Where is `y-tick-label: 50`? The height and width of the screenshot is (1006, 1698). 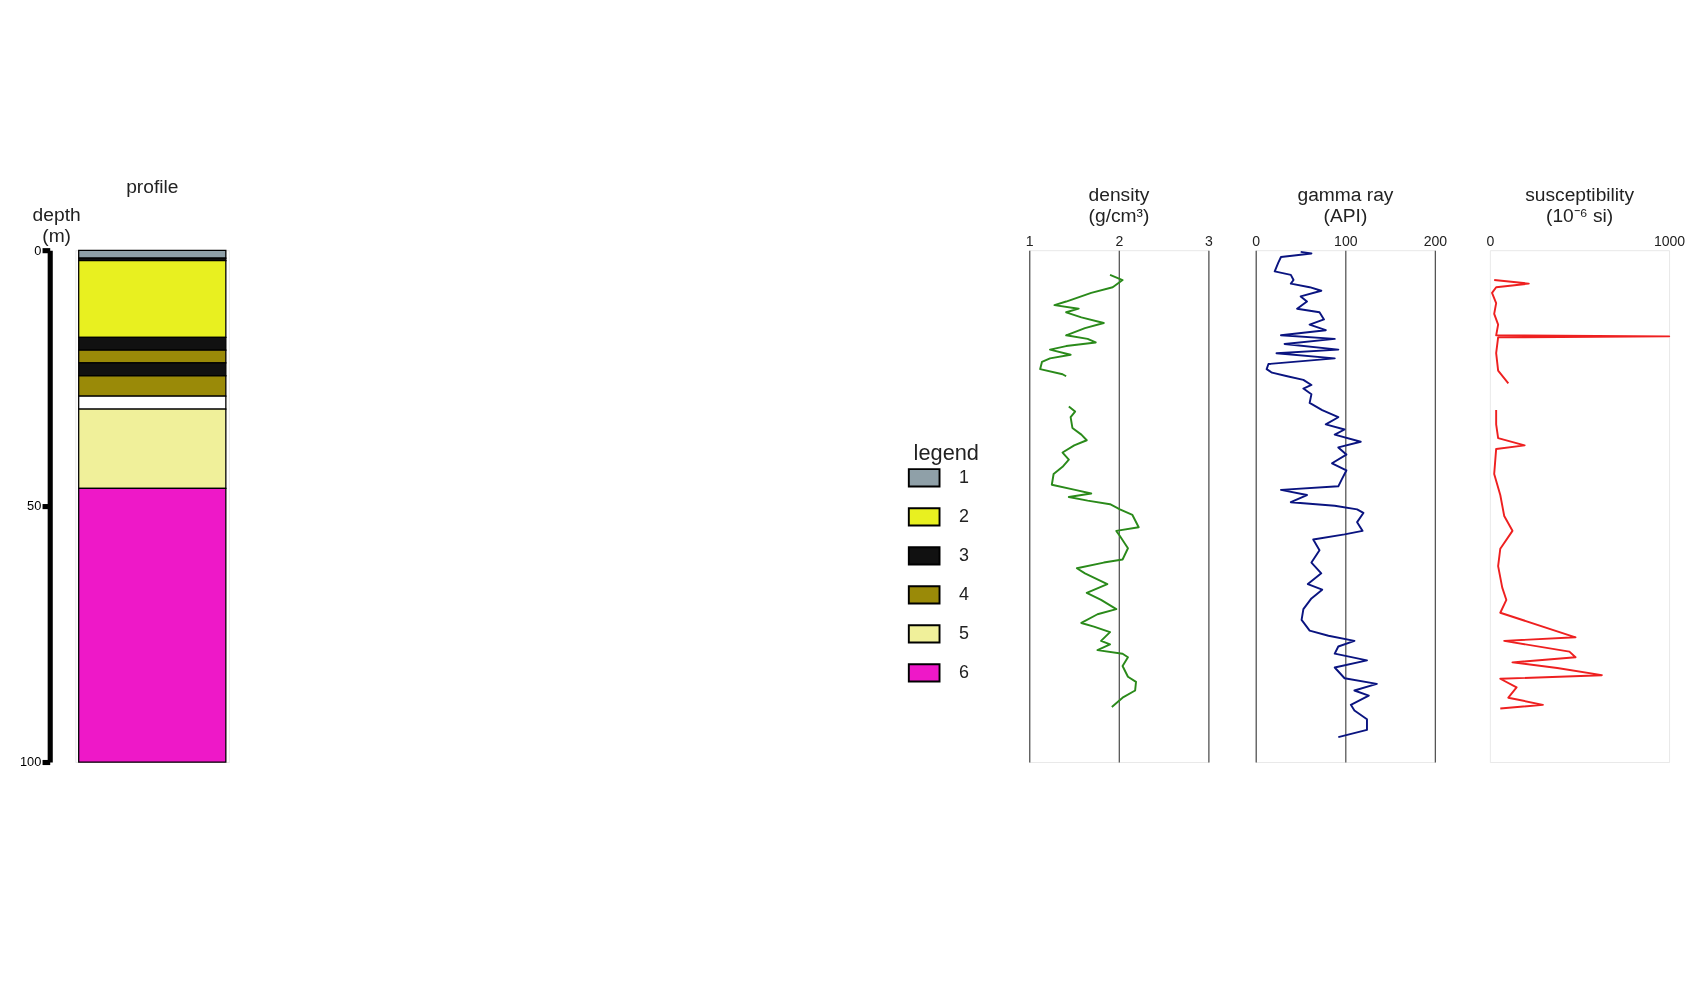
y-tick-label: 50 is located at coordinates (34, 506).